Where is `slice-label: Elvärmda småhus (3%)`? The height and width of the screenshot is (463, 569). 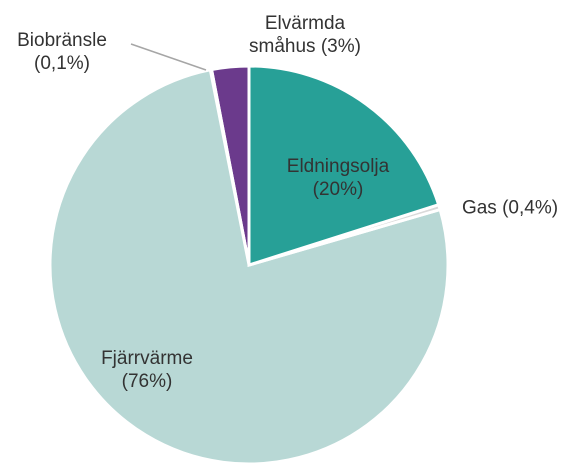
slice-label: Elvärmda småhus (3%) is located at coordinates (305, 35).